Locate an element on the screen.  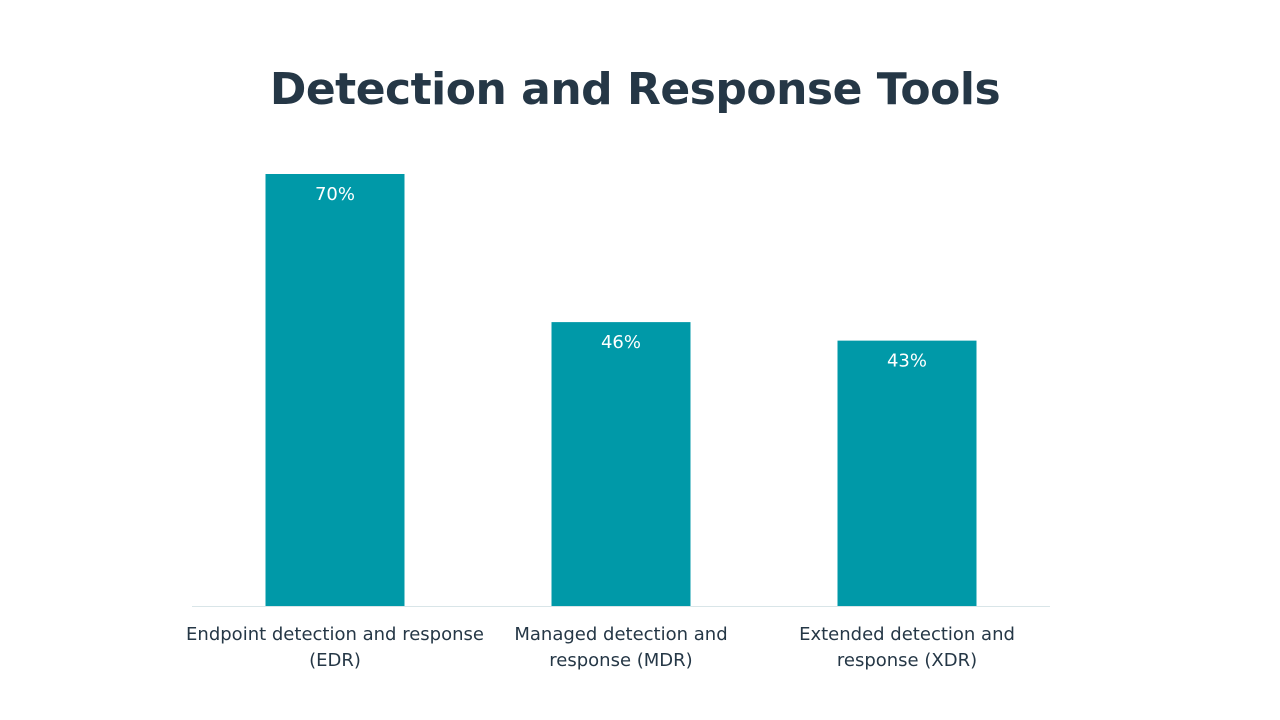
category-label-3: Extended detection and response (XDR) is located at coordinates (907, 647).